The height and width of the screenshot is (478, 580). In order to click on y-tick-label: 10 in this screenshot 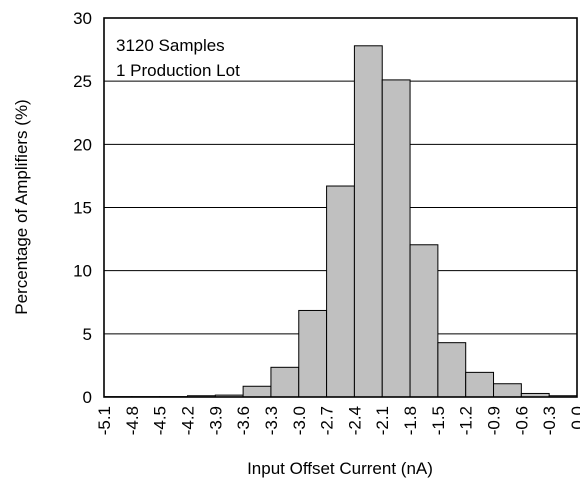, I will do `click(82, 271)`.